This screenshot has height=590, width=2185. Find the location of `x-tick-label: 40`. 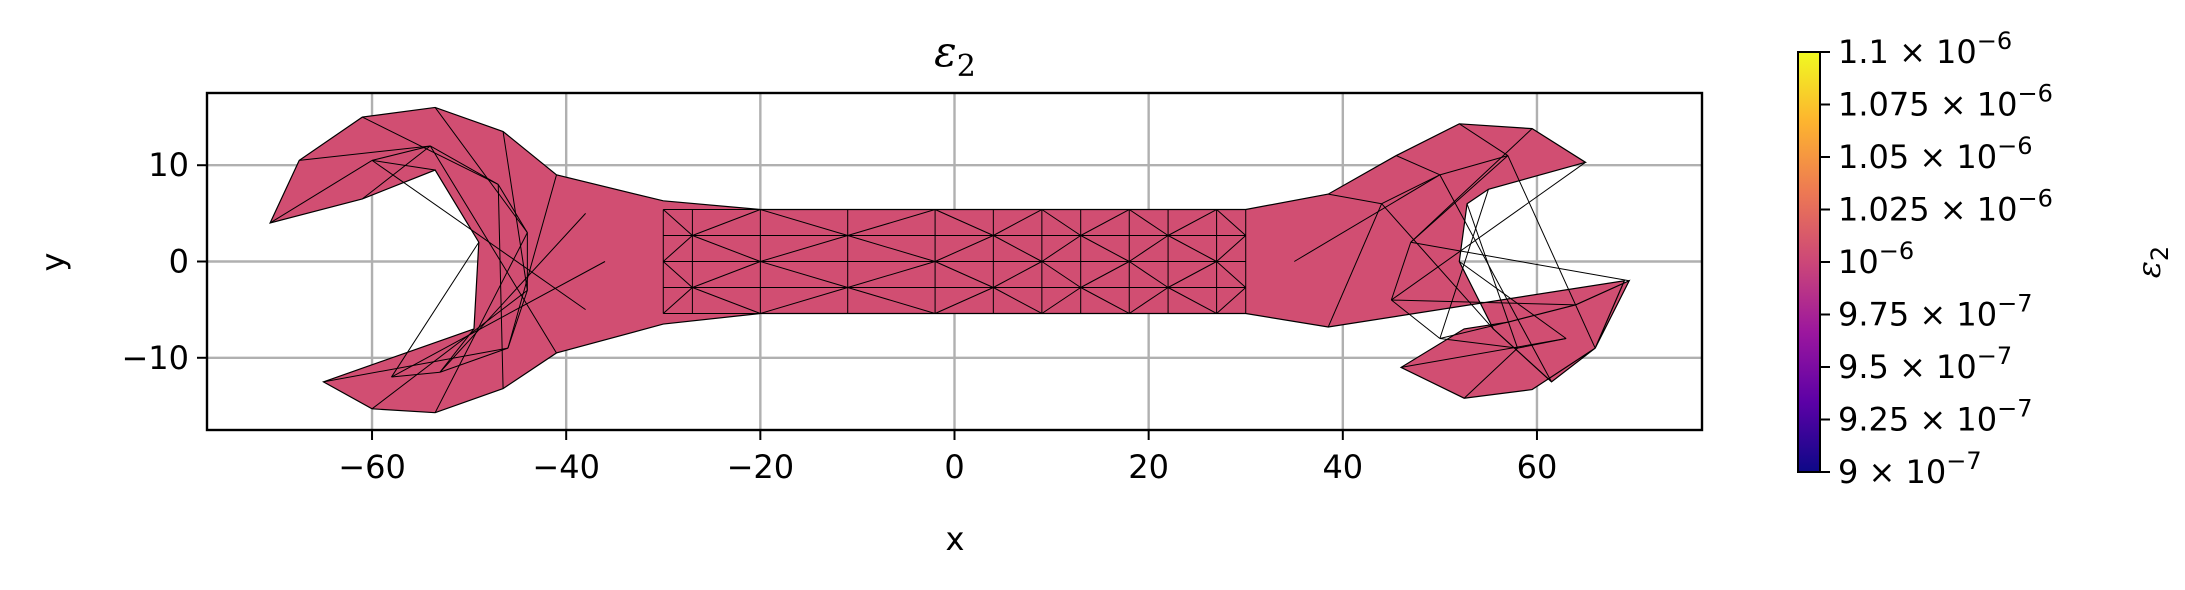

x-tick-label: 40 is located at coordinates (1342, 467).